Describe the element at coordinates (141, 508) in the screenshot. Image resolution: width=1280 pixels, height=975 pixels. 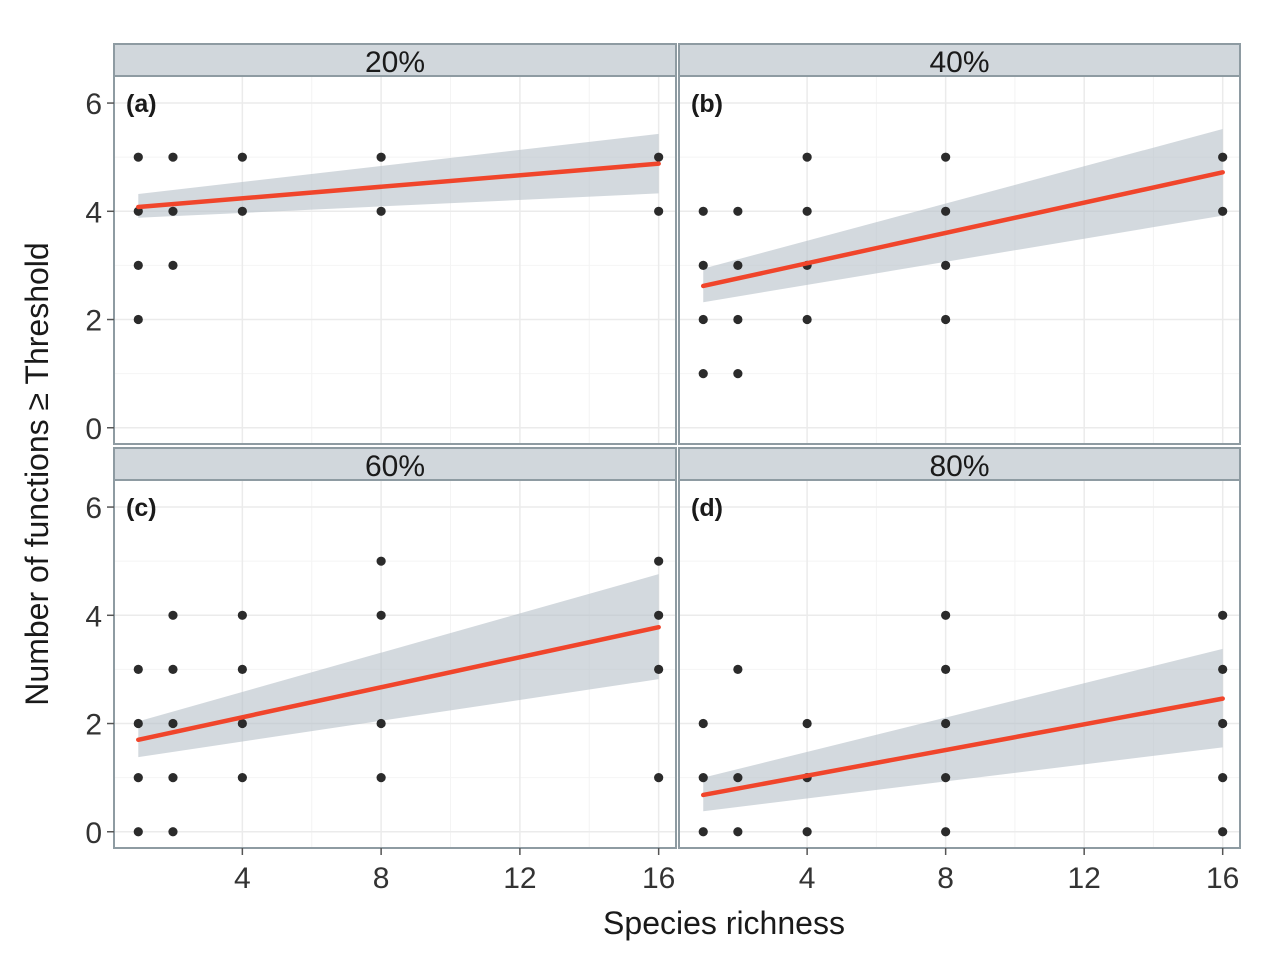
I see `panel-tag: (c)` at that location.